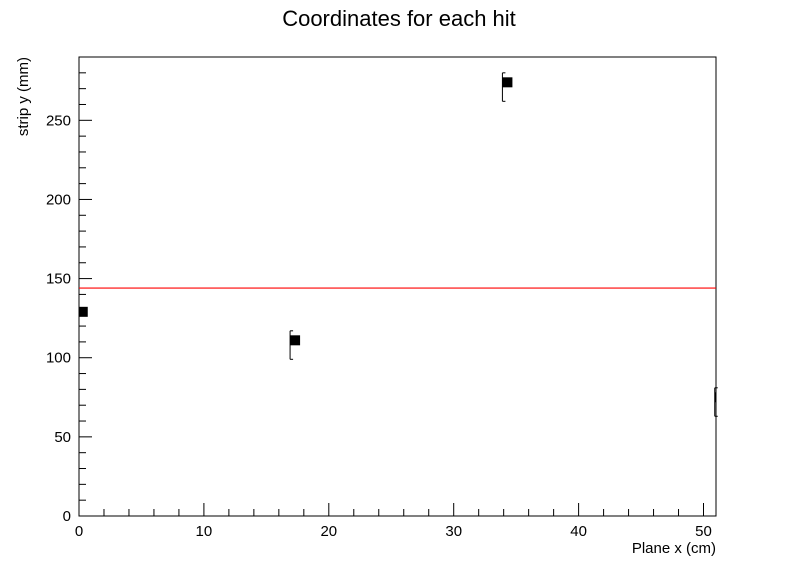  What do you see at coordinates (67, 516) in the screenshot?
I see `y-tick-label: 0` at bounding box center [67, 516].